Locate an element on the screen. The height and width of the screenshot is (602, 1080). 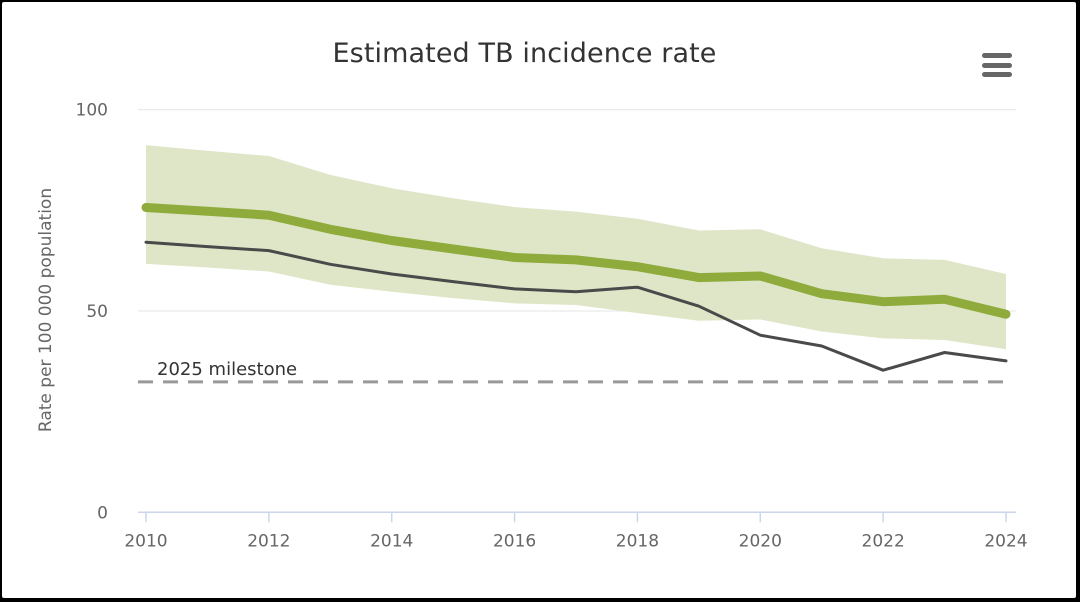
milestone-label: 2025 milestone is located at coordinates (227, 369).